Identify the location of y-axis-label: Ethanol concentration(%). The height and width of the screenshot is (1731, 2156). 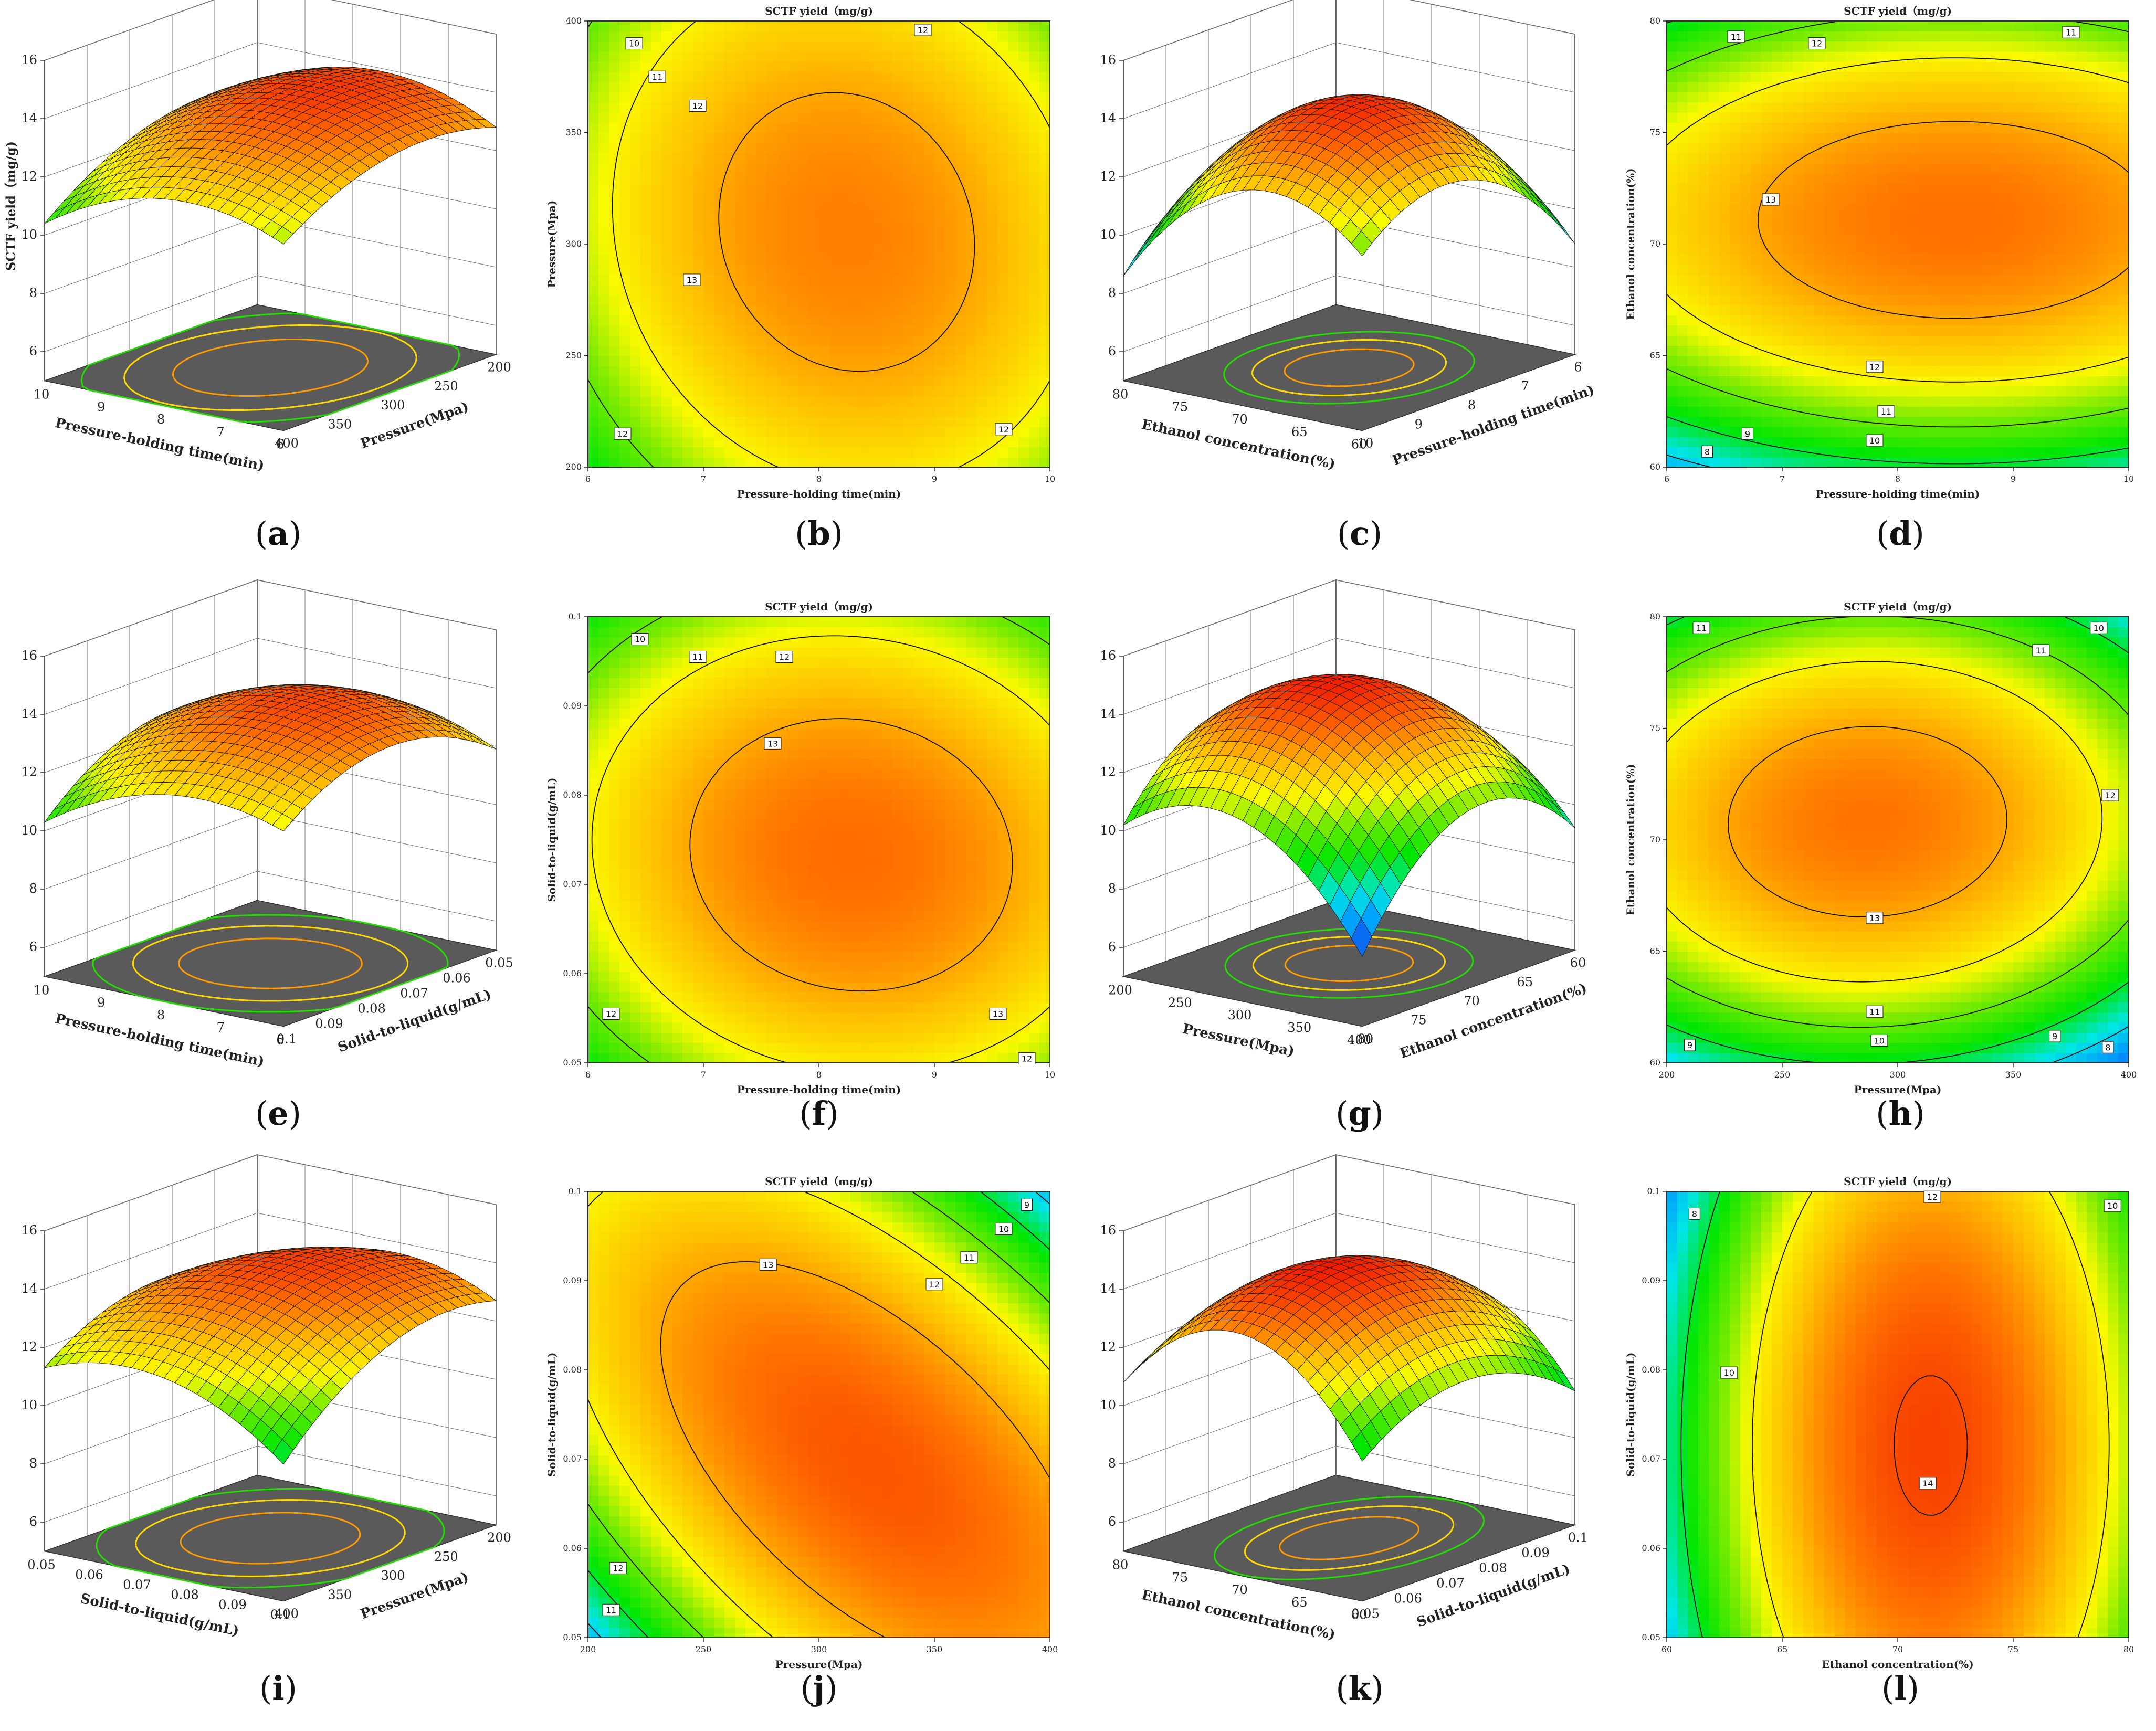
(1630, 840).